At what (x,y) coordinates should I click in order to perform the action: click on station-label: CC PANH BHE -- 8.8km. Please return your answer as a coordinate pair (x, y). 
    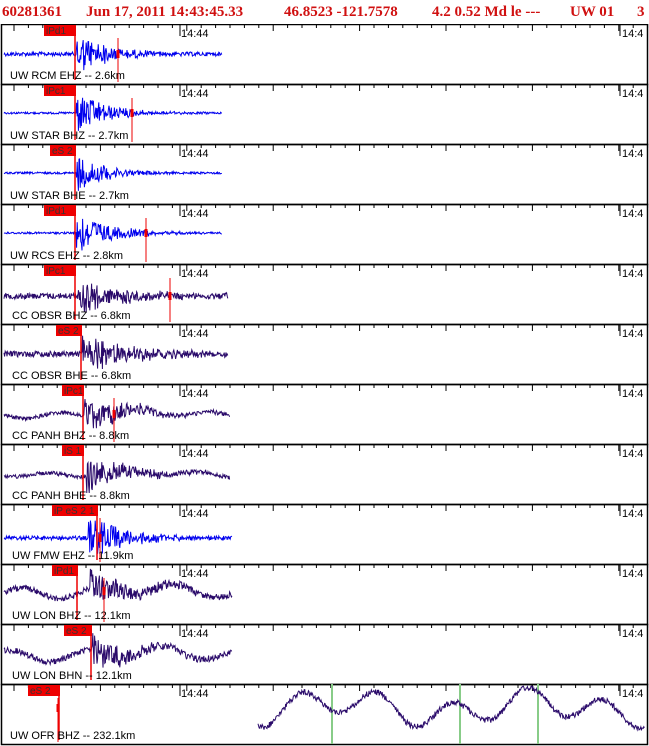
    Looking at the image, I should click on (71, 496).